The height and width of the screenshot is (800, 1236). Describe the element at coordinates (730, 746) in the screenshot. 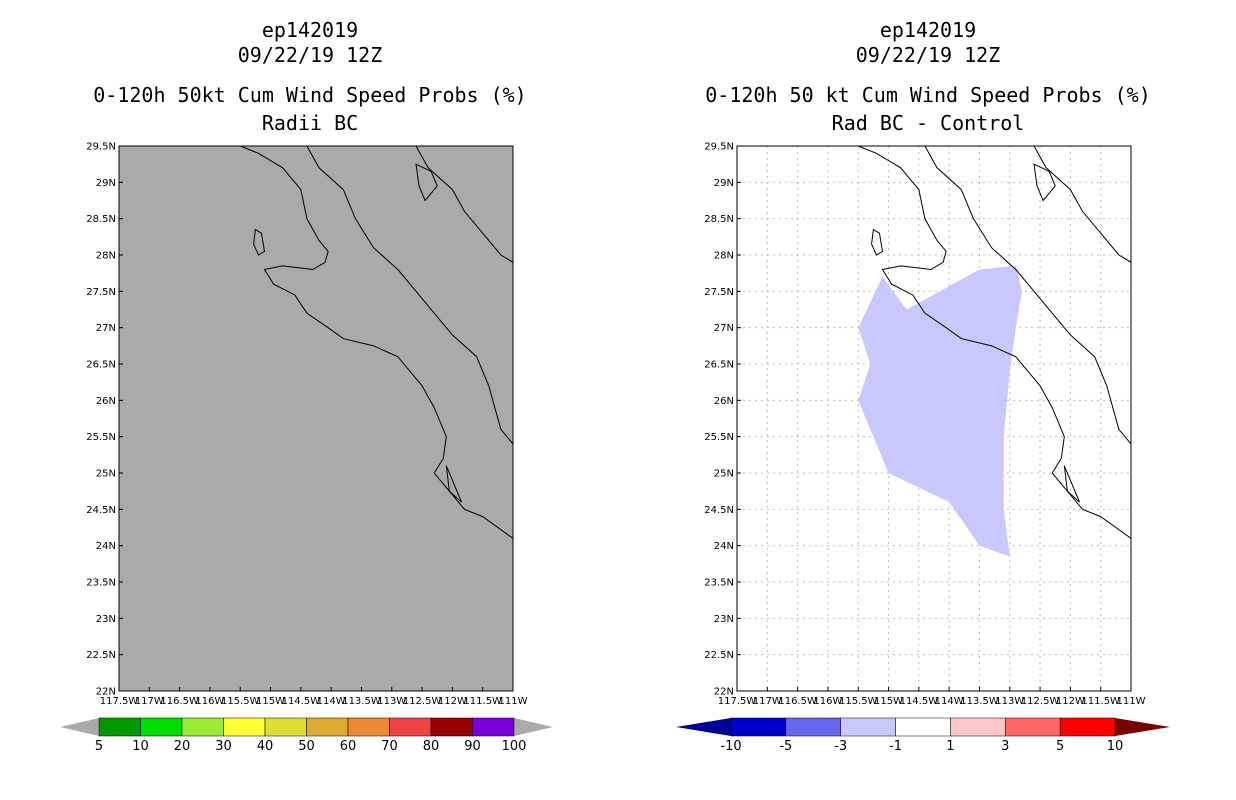

I see `colorbar-label: -10` at that location.